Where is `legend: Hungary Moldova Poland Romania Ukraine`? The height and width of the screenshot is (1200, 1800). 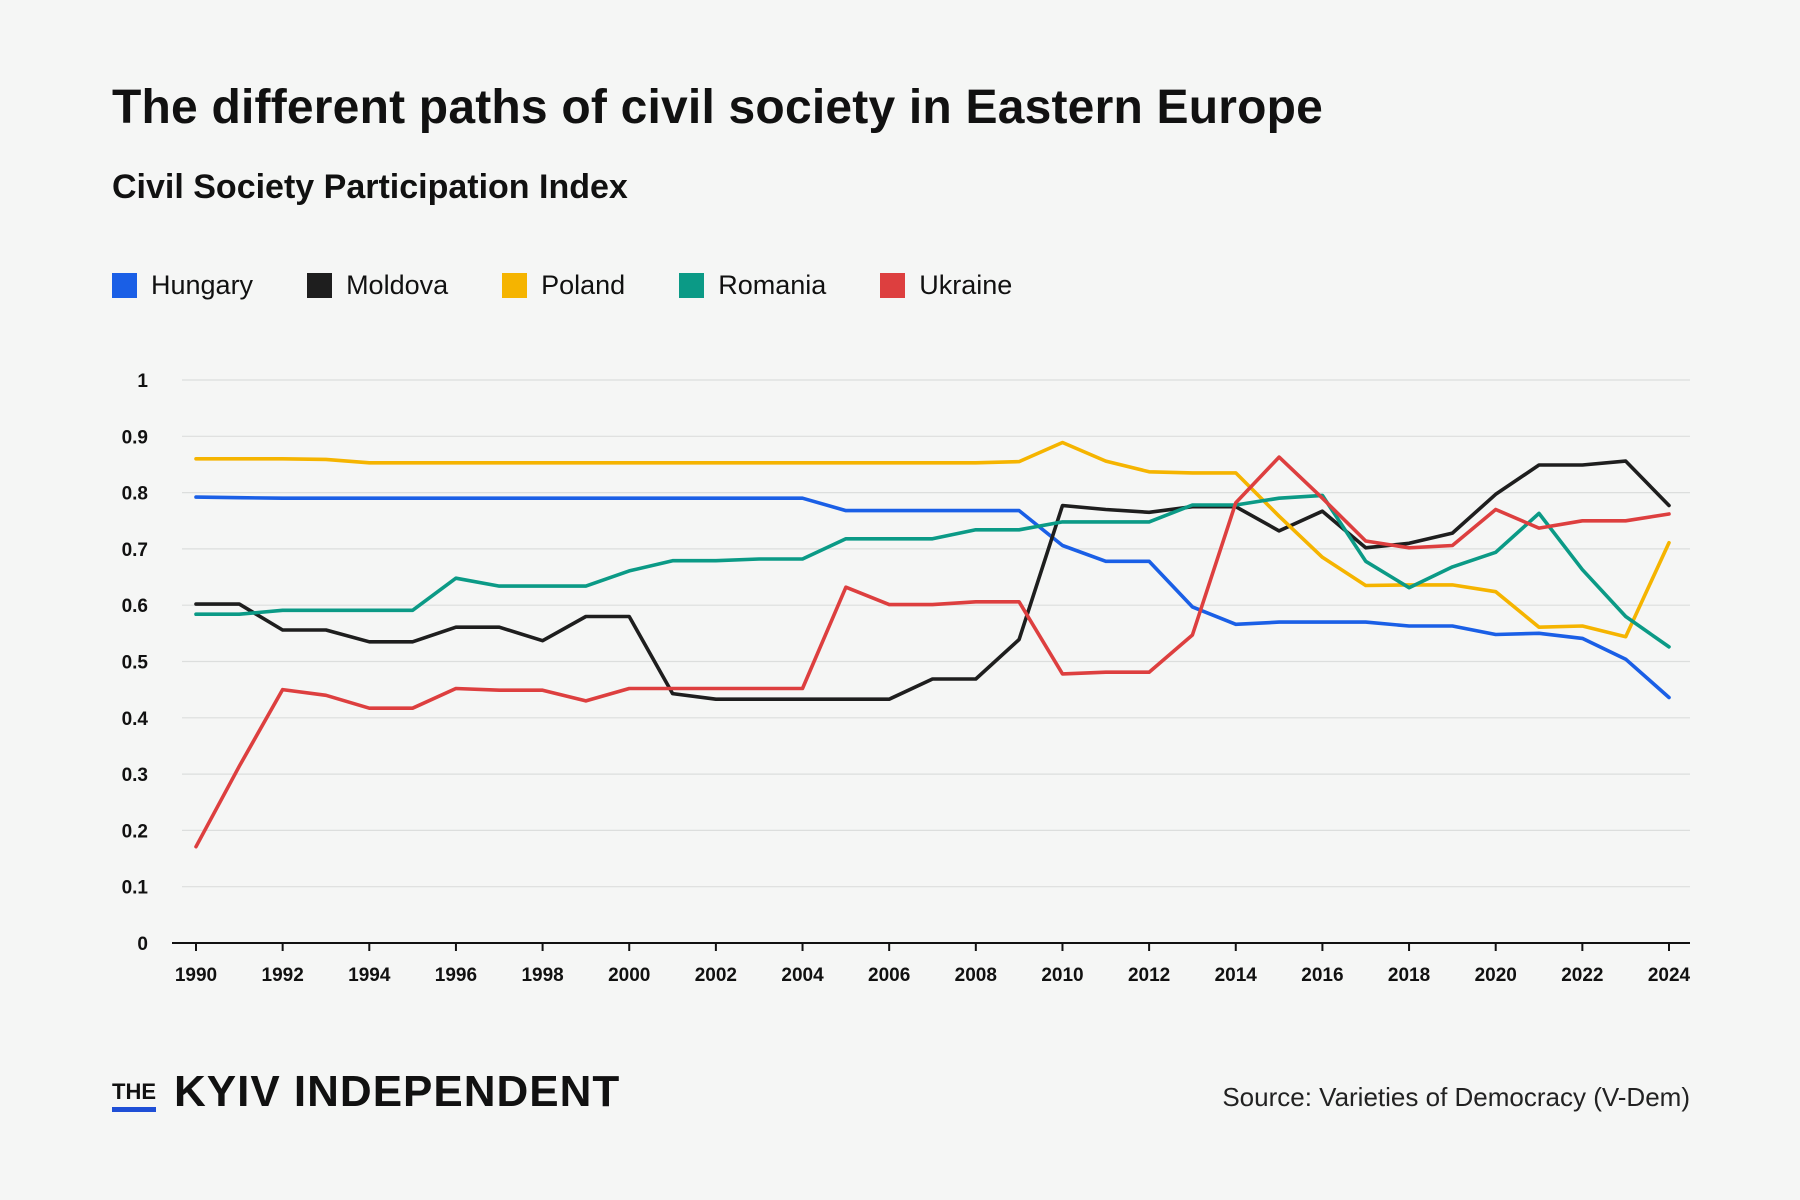
legend: Hungary Moldova Poland Romania Ukraine is located at coordinates (589, 285).